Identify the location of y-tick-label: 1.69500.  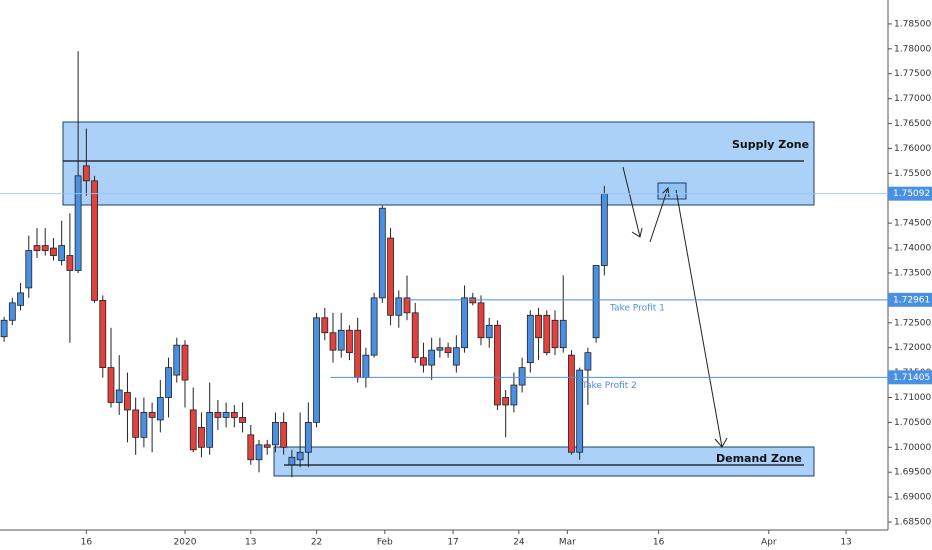
(912, 473).